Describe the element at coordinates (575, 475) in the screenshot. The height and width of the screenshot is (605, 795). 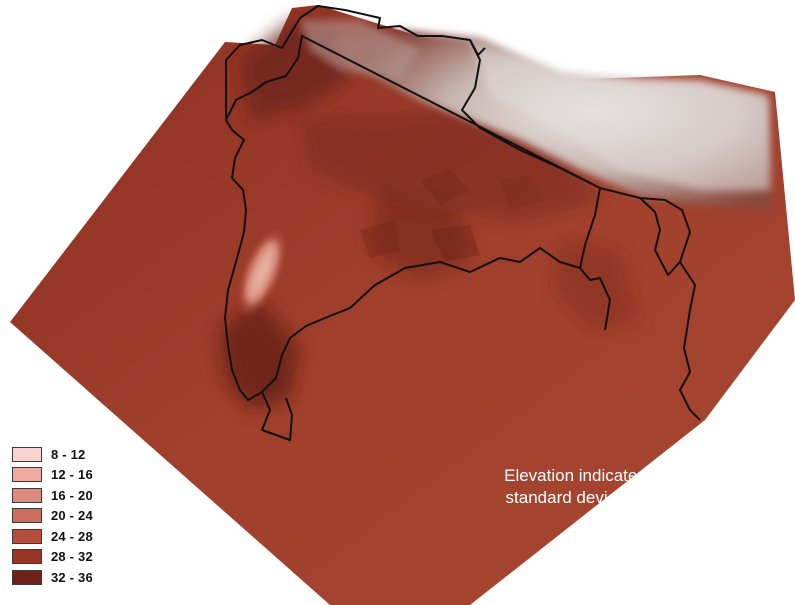
I see `annotation-line-1: Elevation indicates` at that location.